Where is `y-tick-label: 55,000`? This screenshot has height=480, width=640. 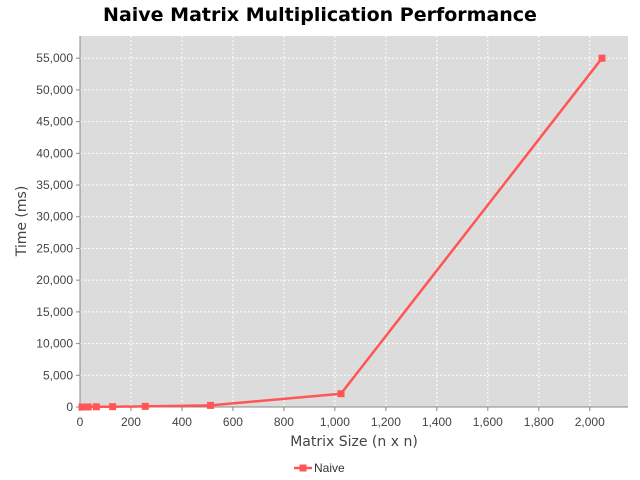
y-tick-label: 55,000 is located at coordinates (54, 58).